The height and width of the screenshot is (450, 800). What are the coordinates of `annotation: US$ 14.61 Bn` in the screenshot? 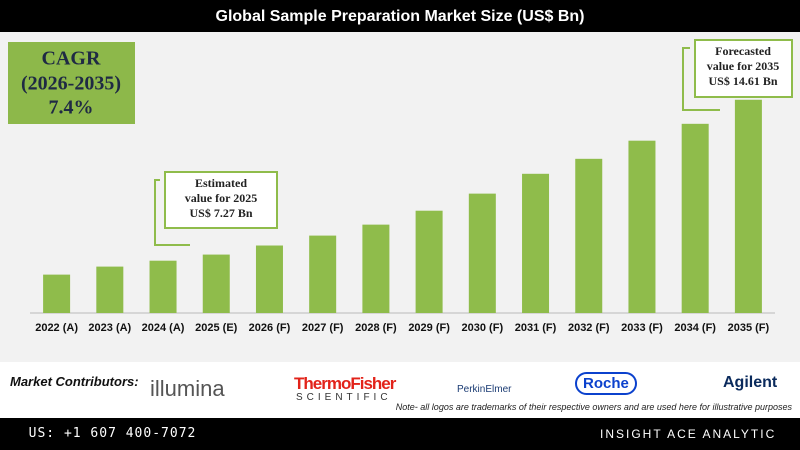 It's located at (742, 81).